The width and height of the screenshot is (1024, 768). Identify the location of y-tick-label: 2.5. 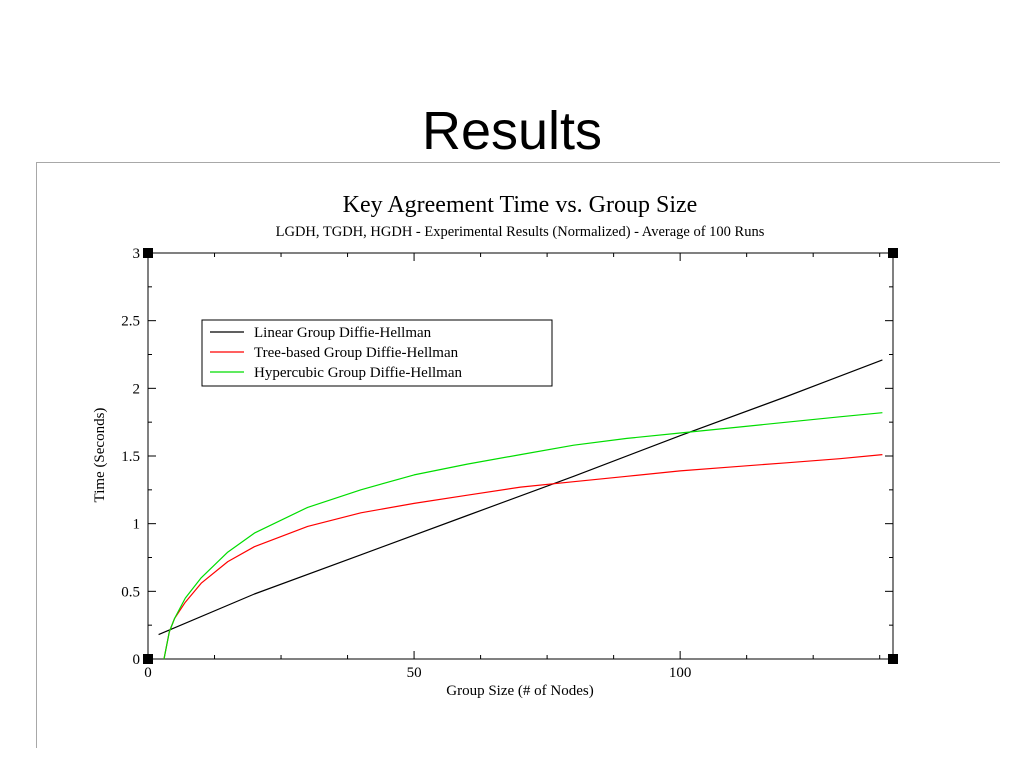
(130, 322).